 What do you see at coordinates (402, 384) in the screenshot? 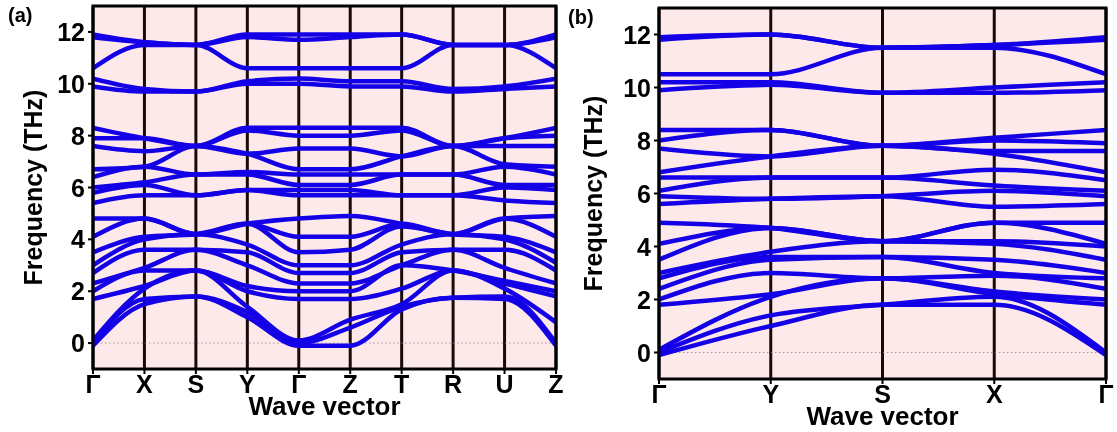
I see `x-tick-label: T` at bounding box center [402, 384].